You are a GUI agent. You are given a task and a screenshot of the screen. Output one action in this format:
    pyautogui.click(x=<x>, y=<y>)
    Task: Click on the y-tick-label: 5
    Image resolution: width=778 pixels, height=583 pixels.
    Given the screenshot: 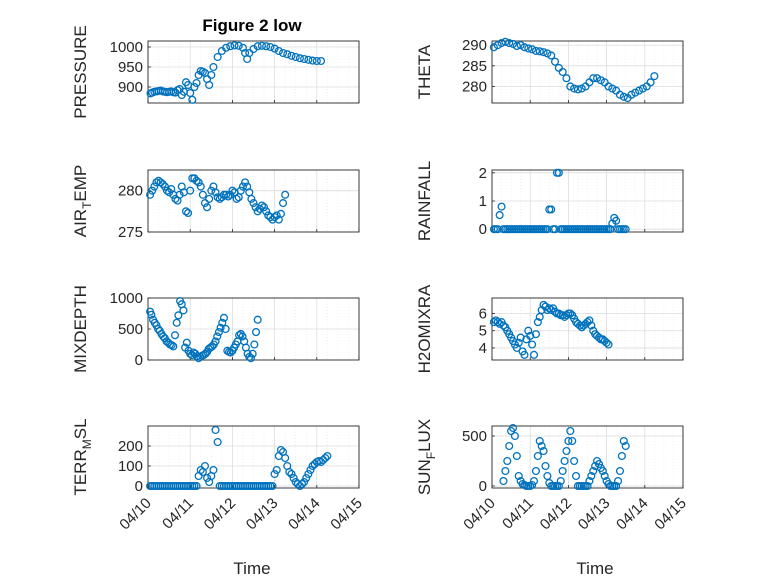 What is the action you would take?
    pyautogui.click(x=483, y=331)
    